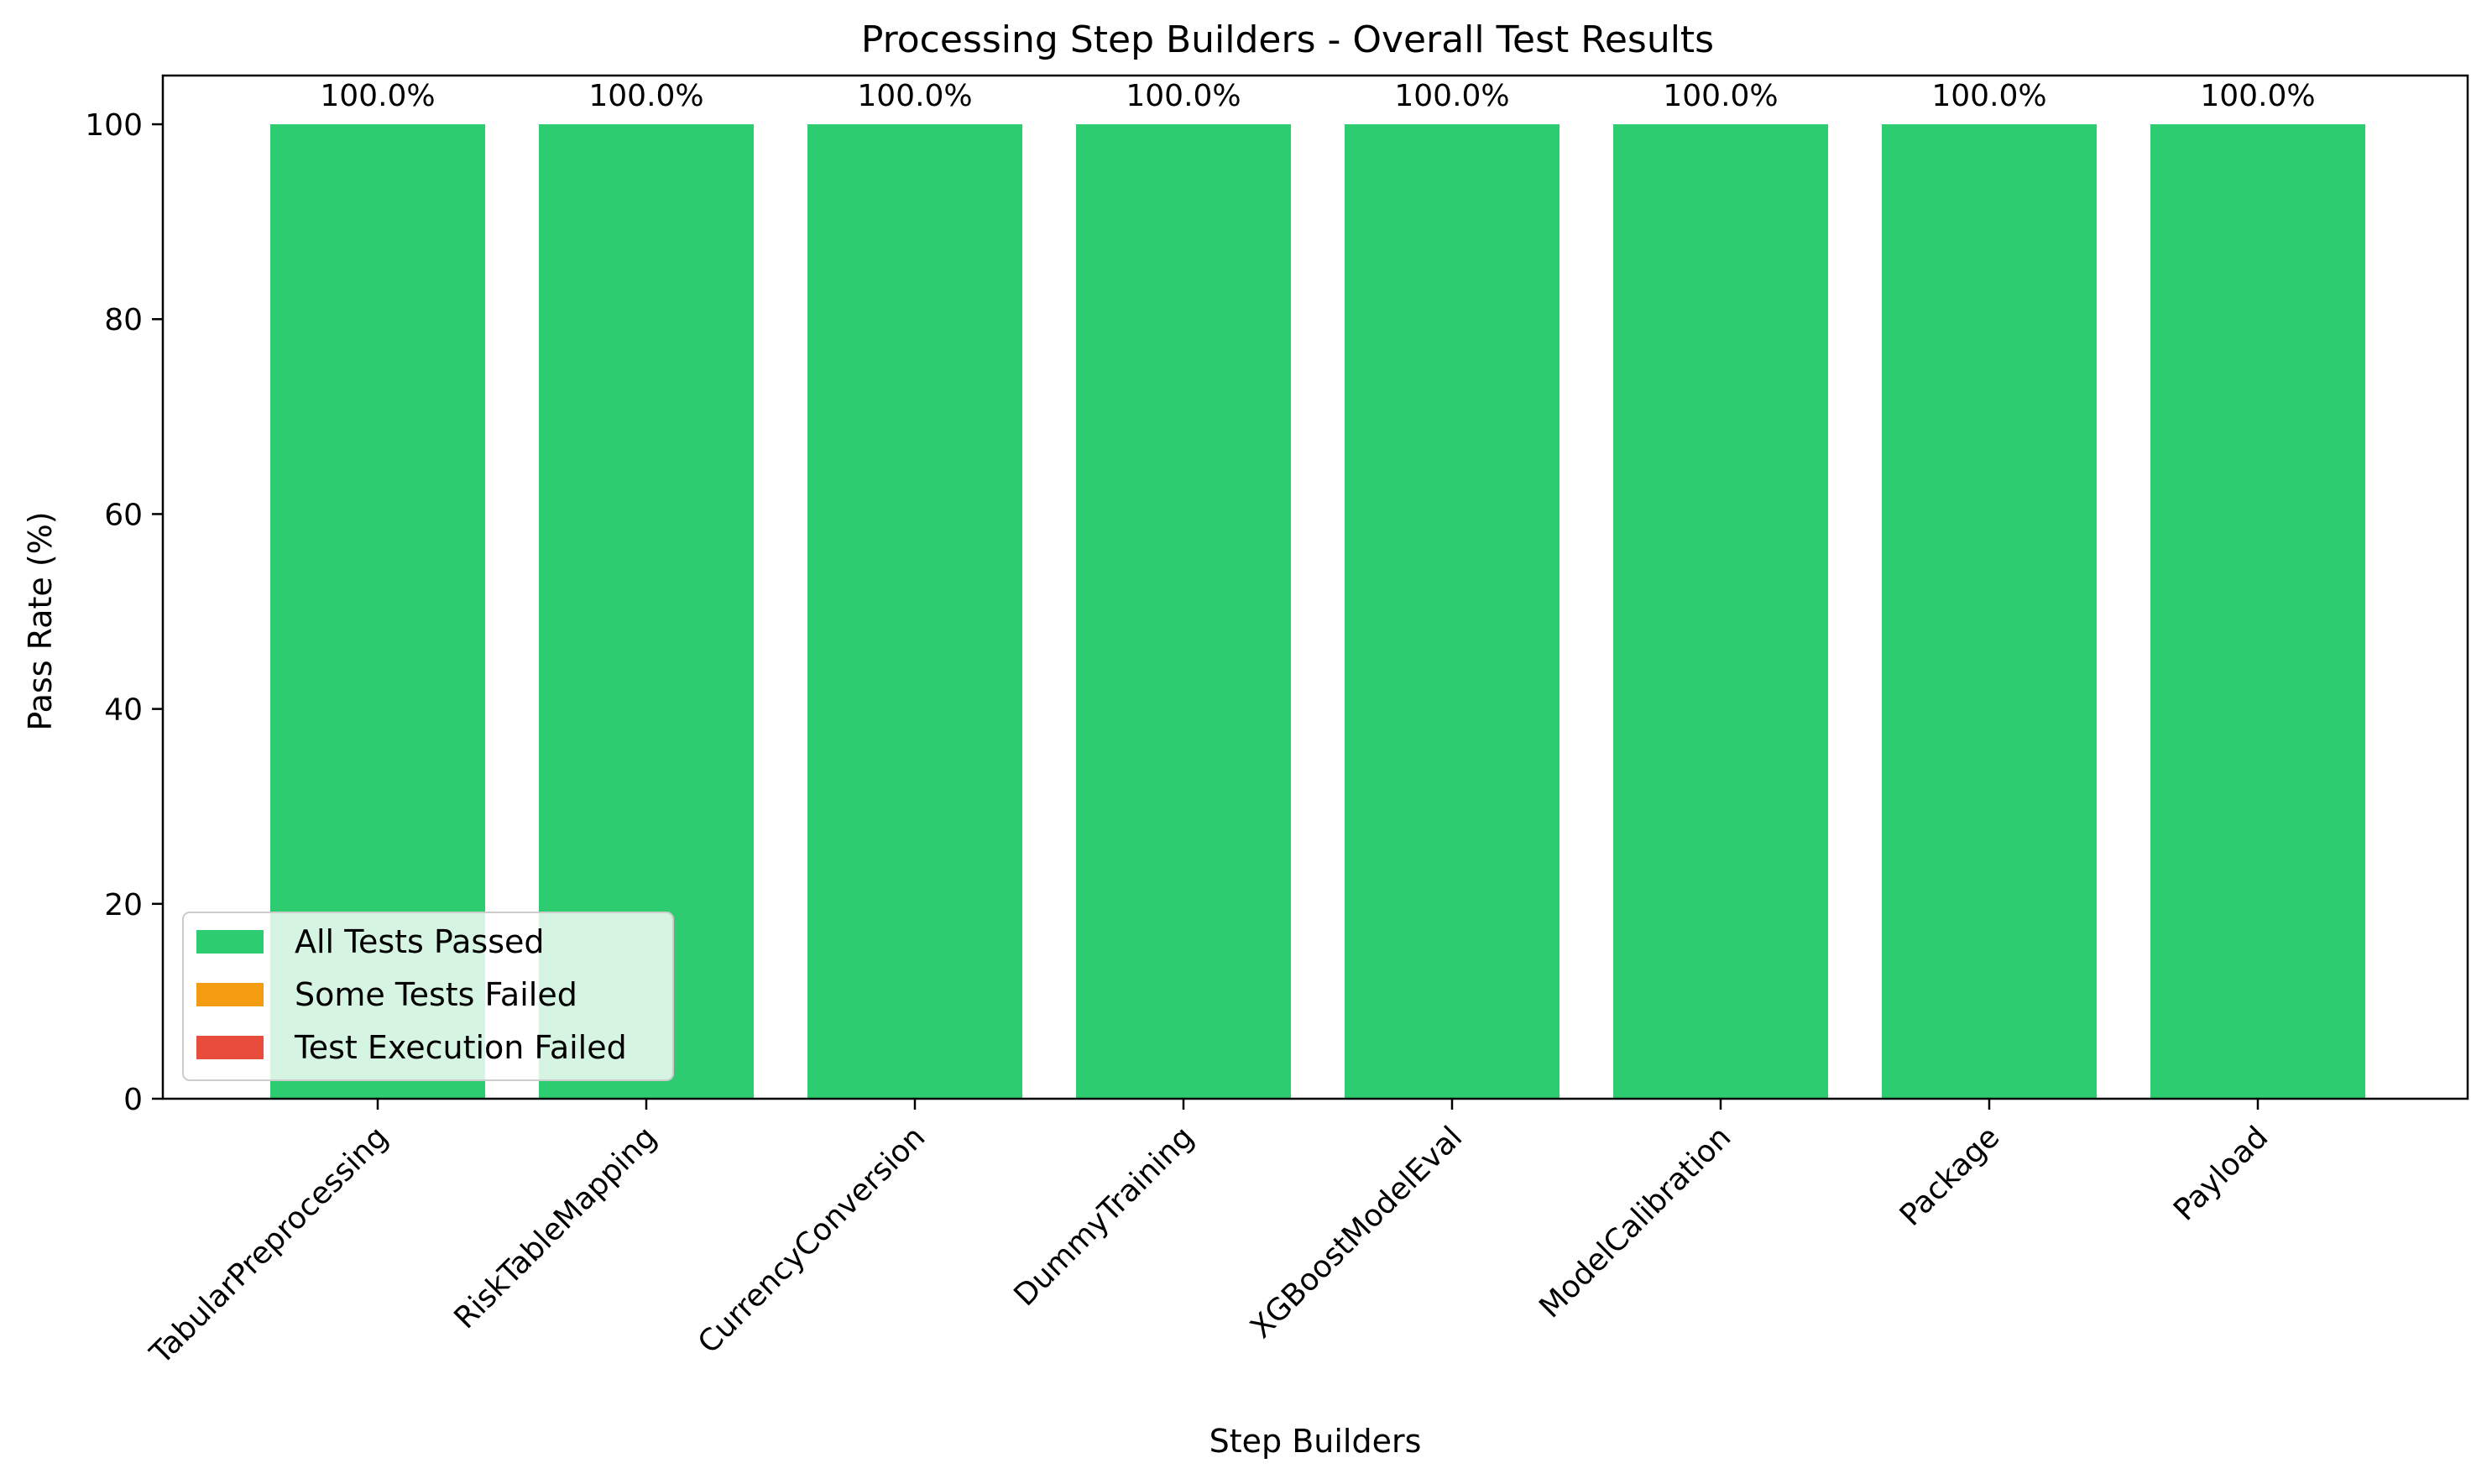 This screenshot has height=1484, width=2492. Describe the element at coordinates (1452, 612) in the screenshot. I see `bar-XGBoostModelEval` at that location.